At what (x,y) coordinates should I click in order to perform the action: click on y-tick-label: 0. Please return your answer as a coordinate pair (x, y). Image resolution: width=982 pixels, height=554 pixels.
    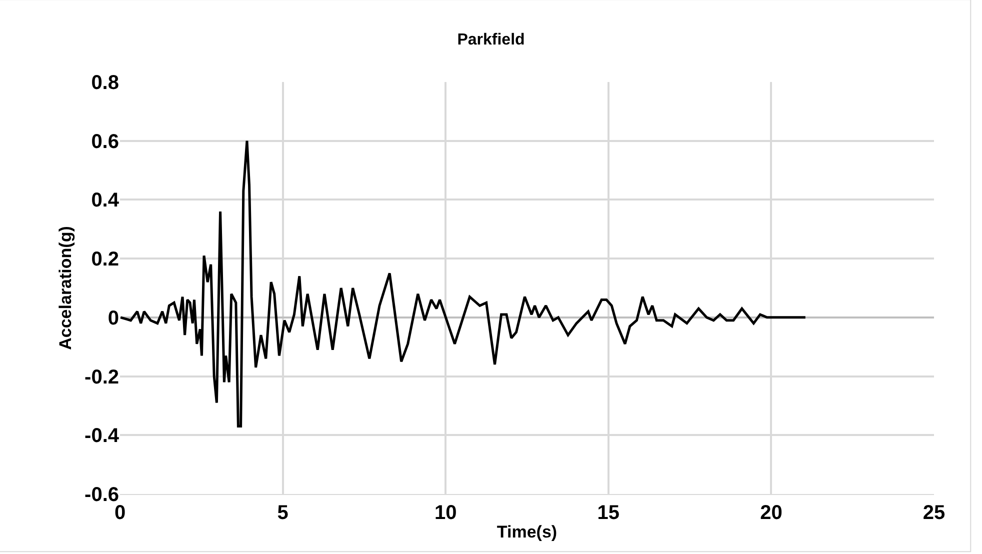
    Looking at the image, I should click on (113, 318).